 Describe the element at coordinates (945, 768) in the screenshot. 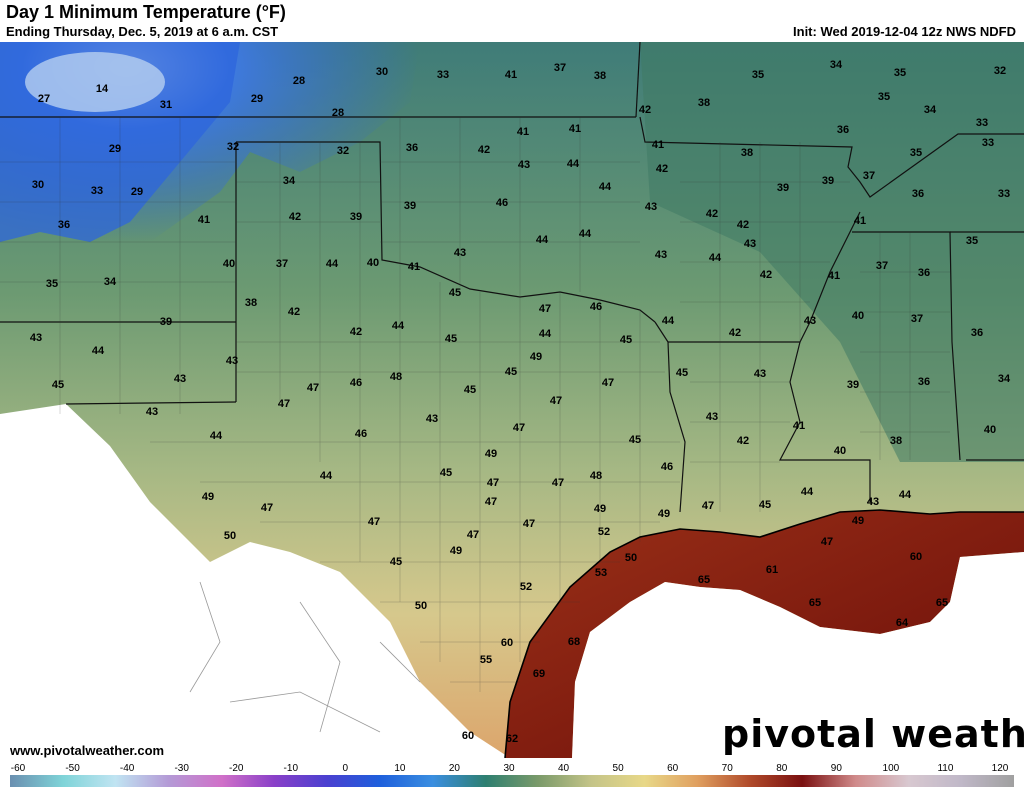

I see `colorbar-tick-label: 110` at that location.